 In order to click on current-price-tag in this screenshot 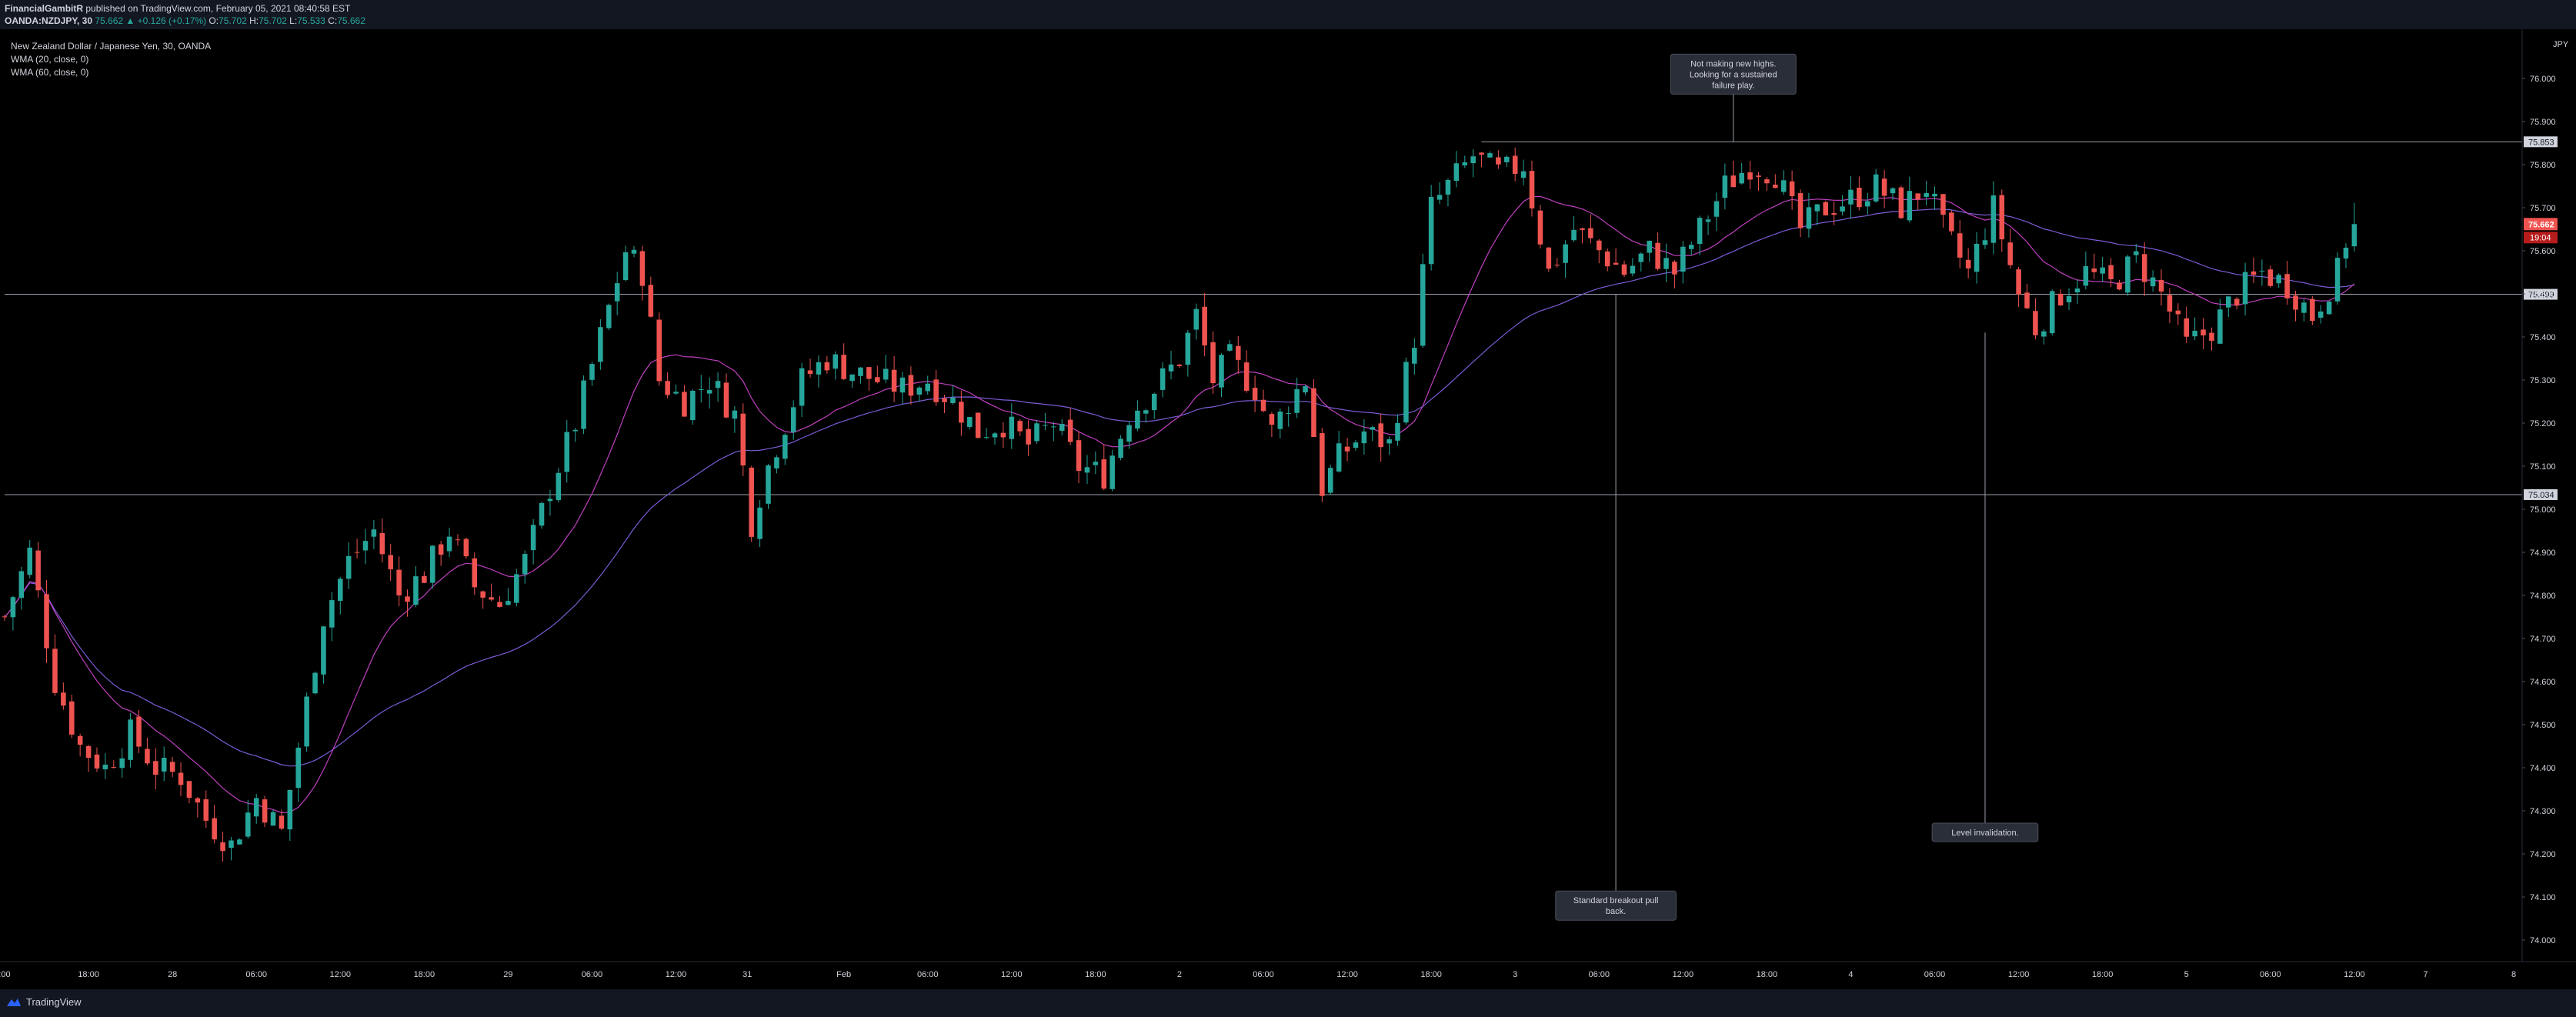, I will do `click(2541, 224)`.